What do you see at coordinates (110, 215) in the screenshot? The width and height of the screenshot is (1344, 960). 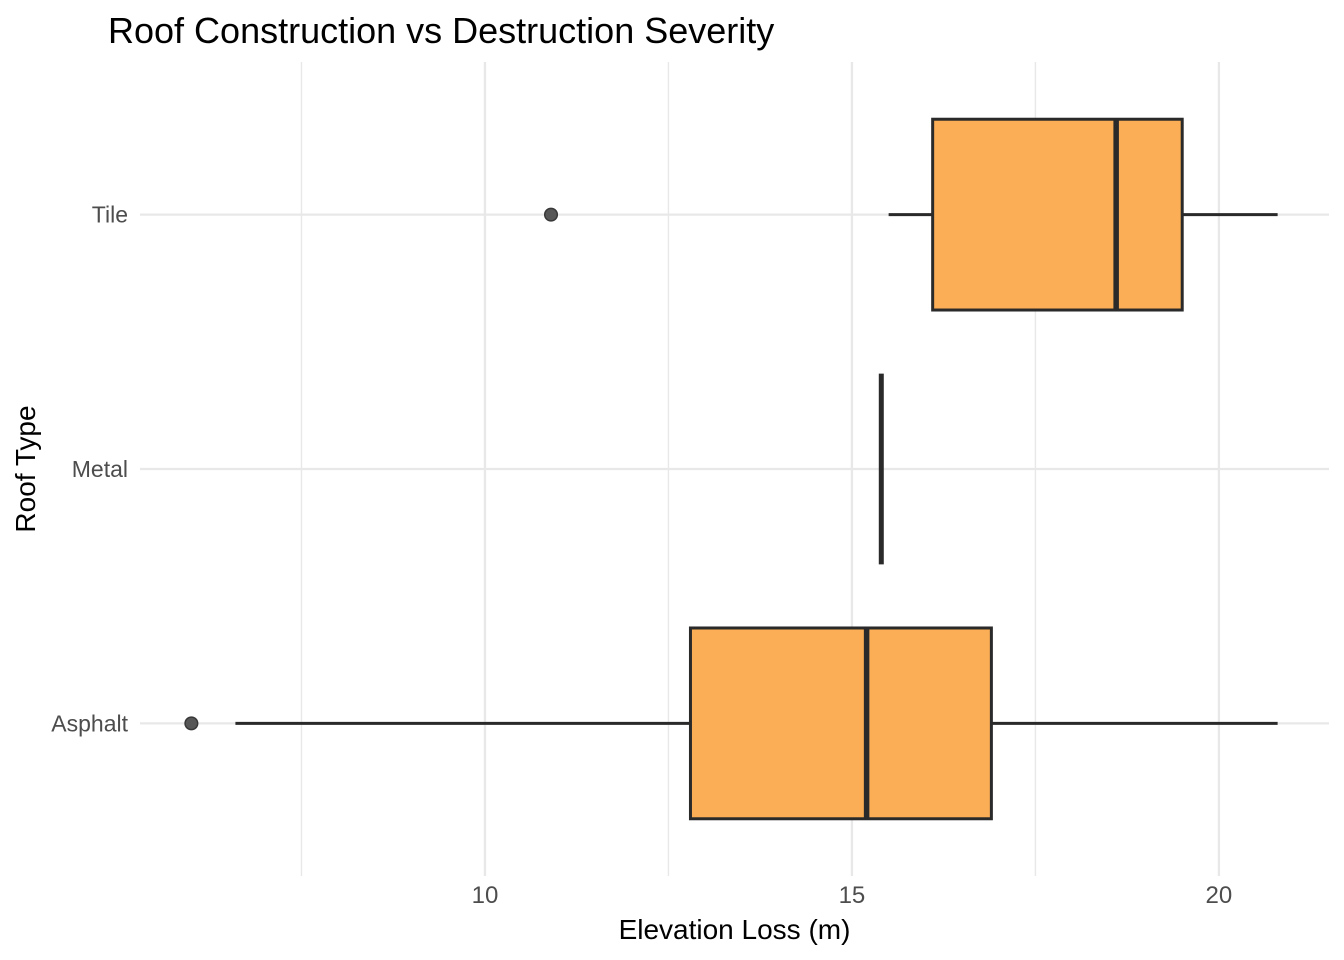 I see `y-tick-label: Tile` at bounding box center [110, 215].